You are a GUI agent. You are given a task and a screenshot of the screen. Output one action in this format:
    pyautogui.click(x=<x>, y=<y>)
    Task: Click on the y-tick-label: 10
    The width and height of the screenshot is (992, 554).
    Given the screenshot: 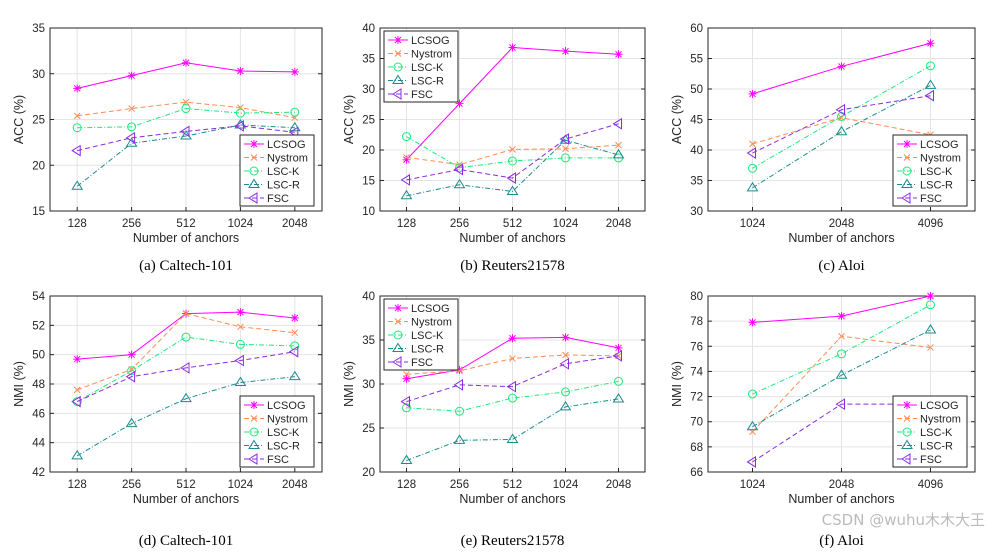 What is the action you would take?
    pyautogui.click(x=368, y=212)
    